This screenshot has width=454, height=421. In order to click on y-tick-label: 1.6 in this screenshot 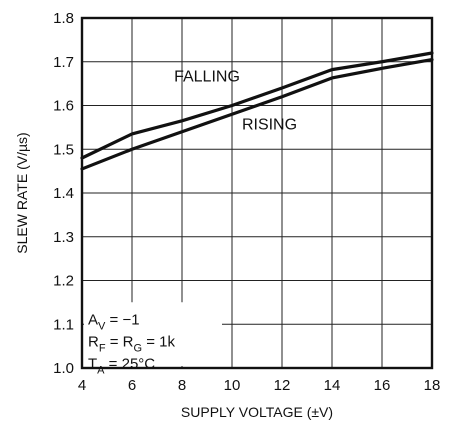, I will do `click(63, 106)`.